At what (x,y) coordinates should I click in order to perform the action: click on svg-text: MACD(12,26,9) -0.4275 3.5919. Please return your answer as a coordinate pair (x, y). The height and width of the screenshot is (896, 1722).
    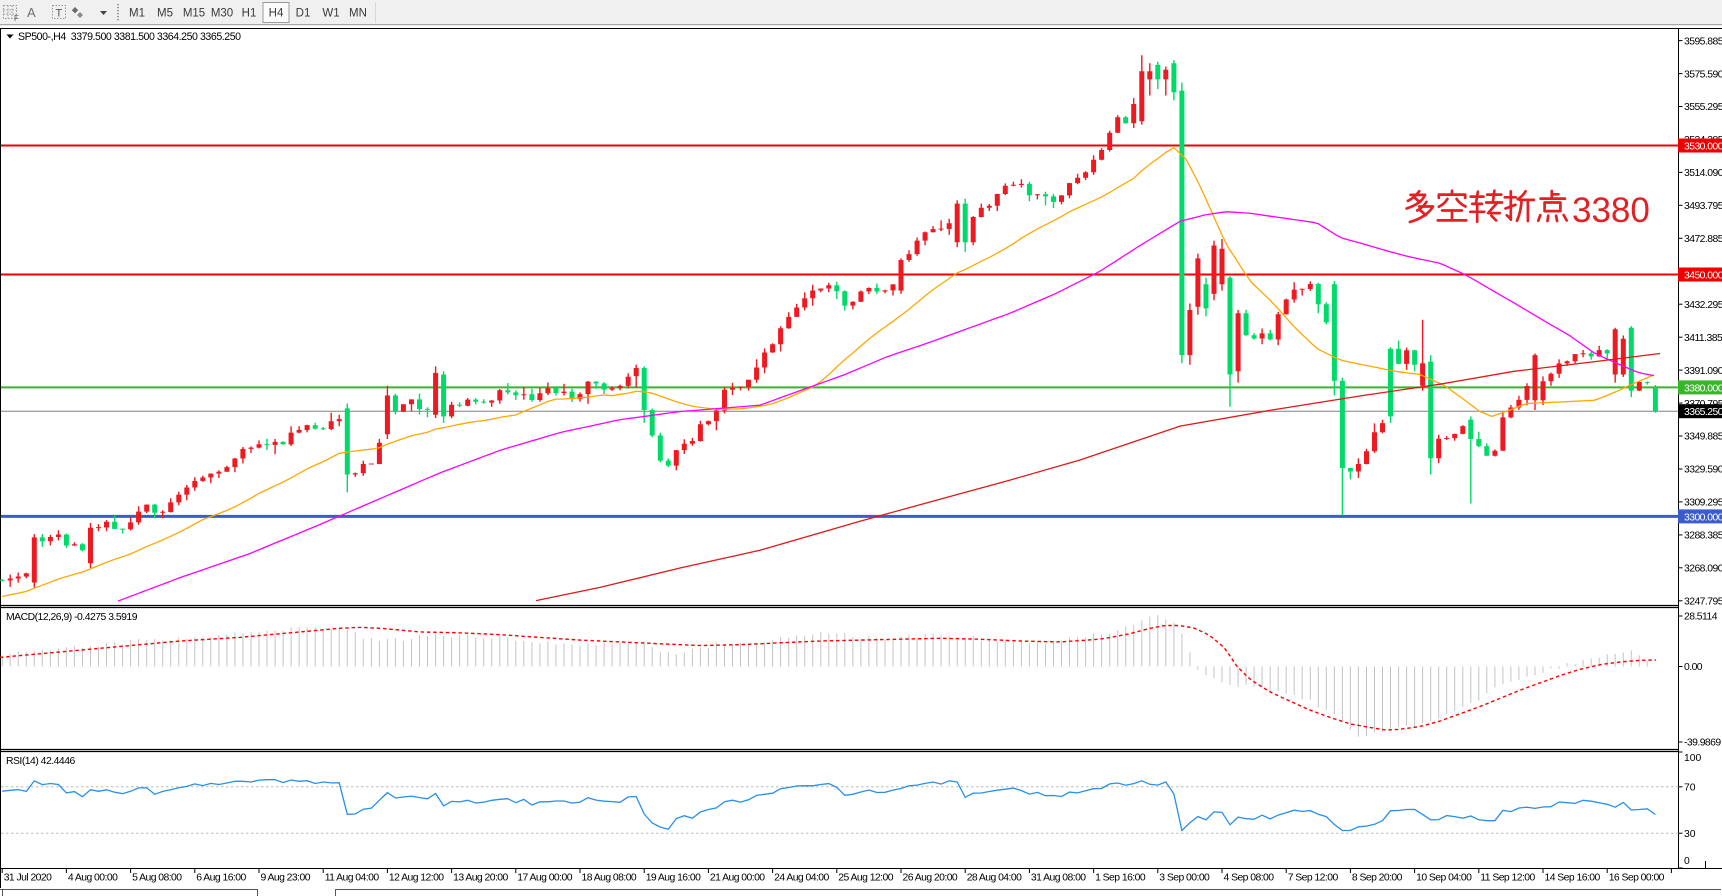
    Looking at the image, I should click on (72, 617).